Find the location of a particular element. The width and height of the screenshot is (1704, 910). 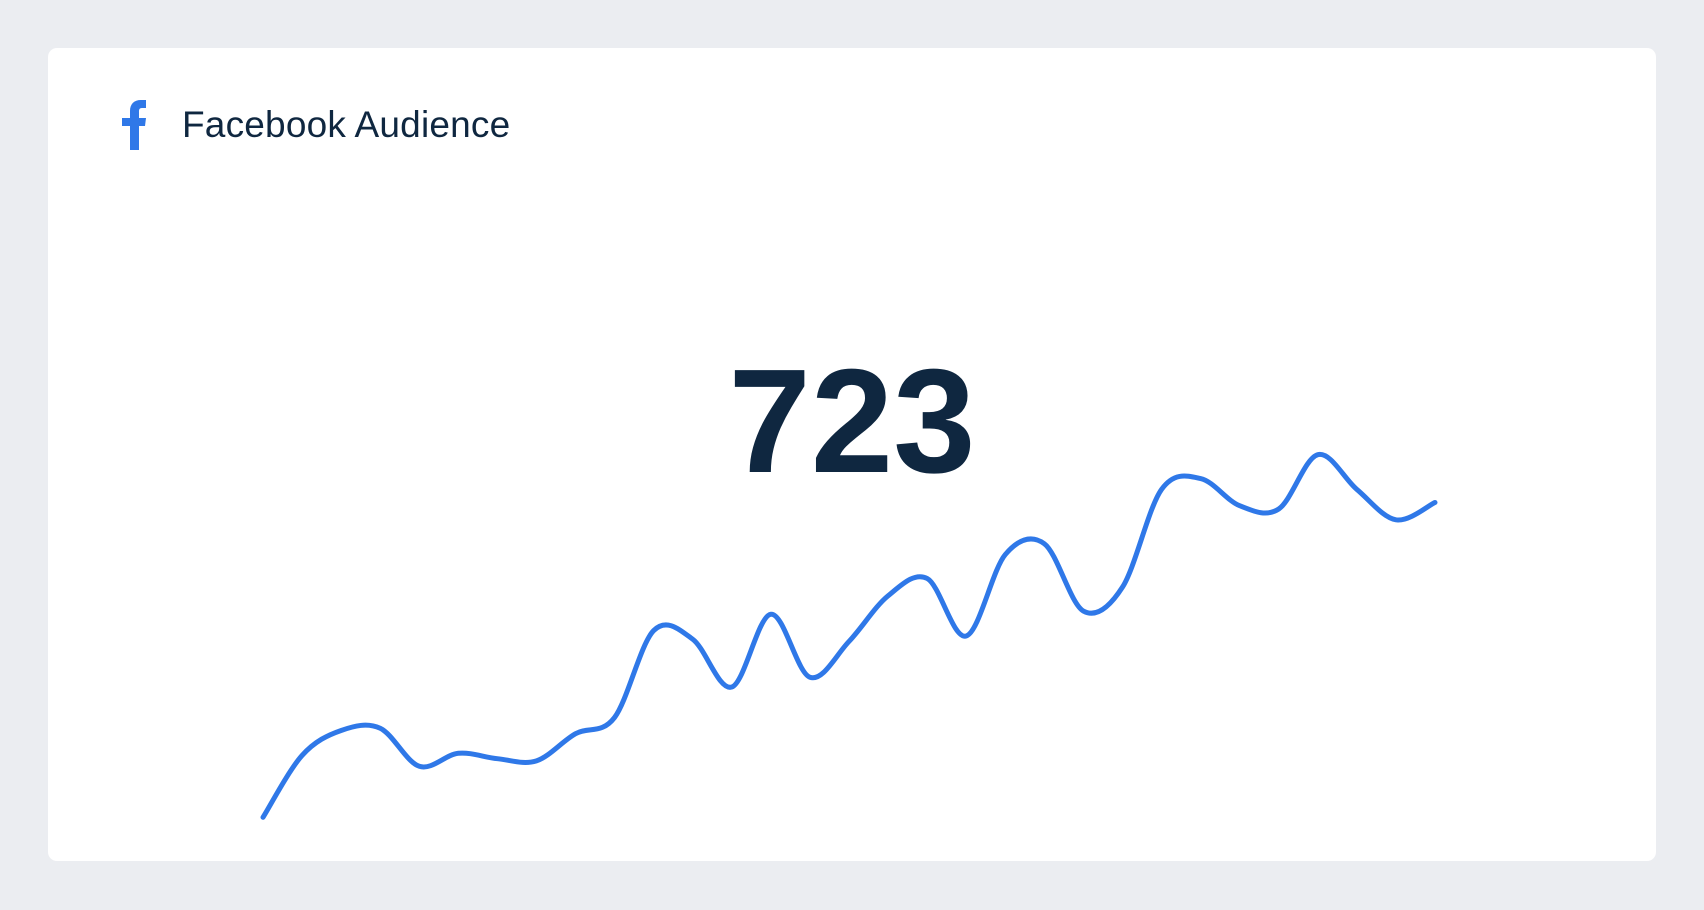

metric-value: 723 is located at coordinates (852, 421).